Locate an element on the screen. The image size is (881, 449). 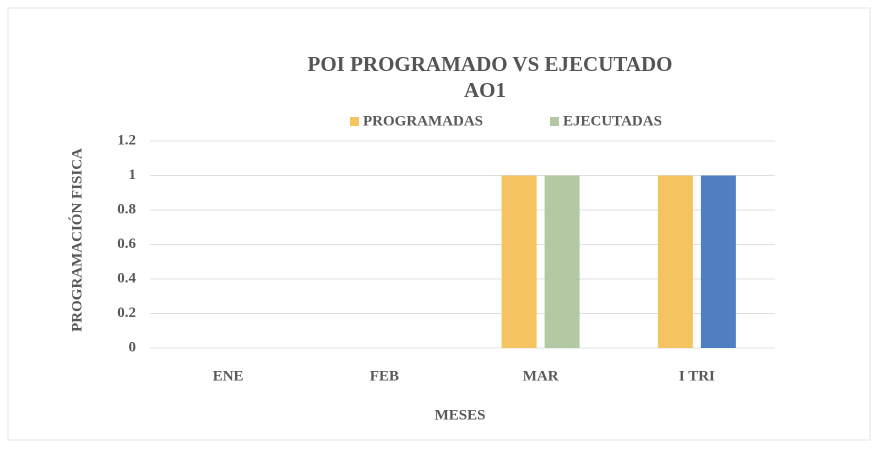
legend-label: EJECUTADAS is located at coordinates (612, 121).